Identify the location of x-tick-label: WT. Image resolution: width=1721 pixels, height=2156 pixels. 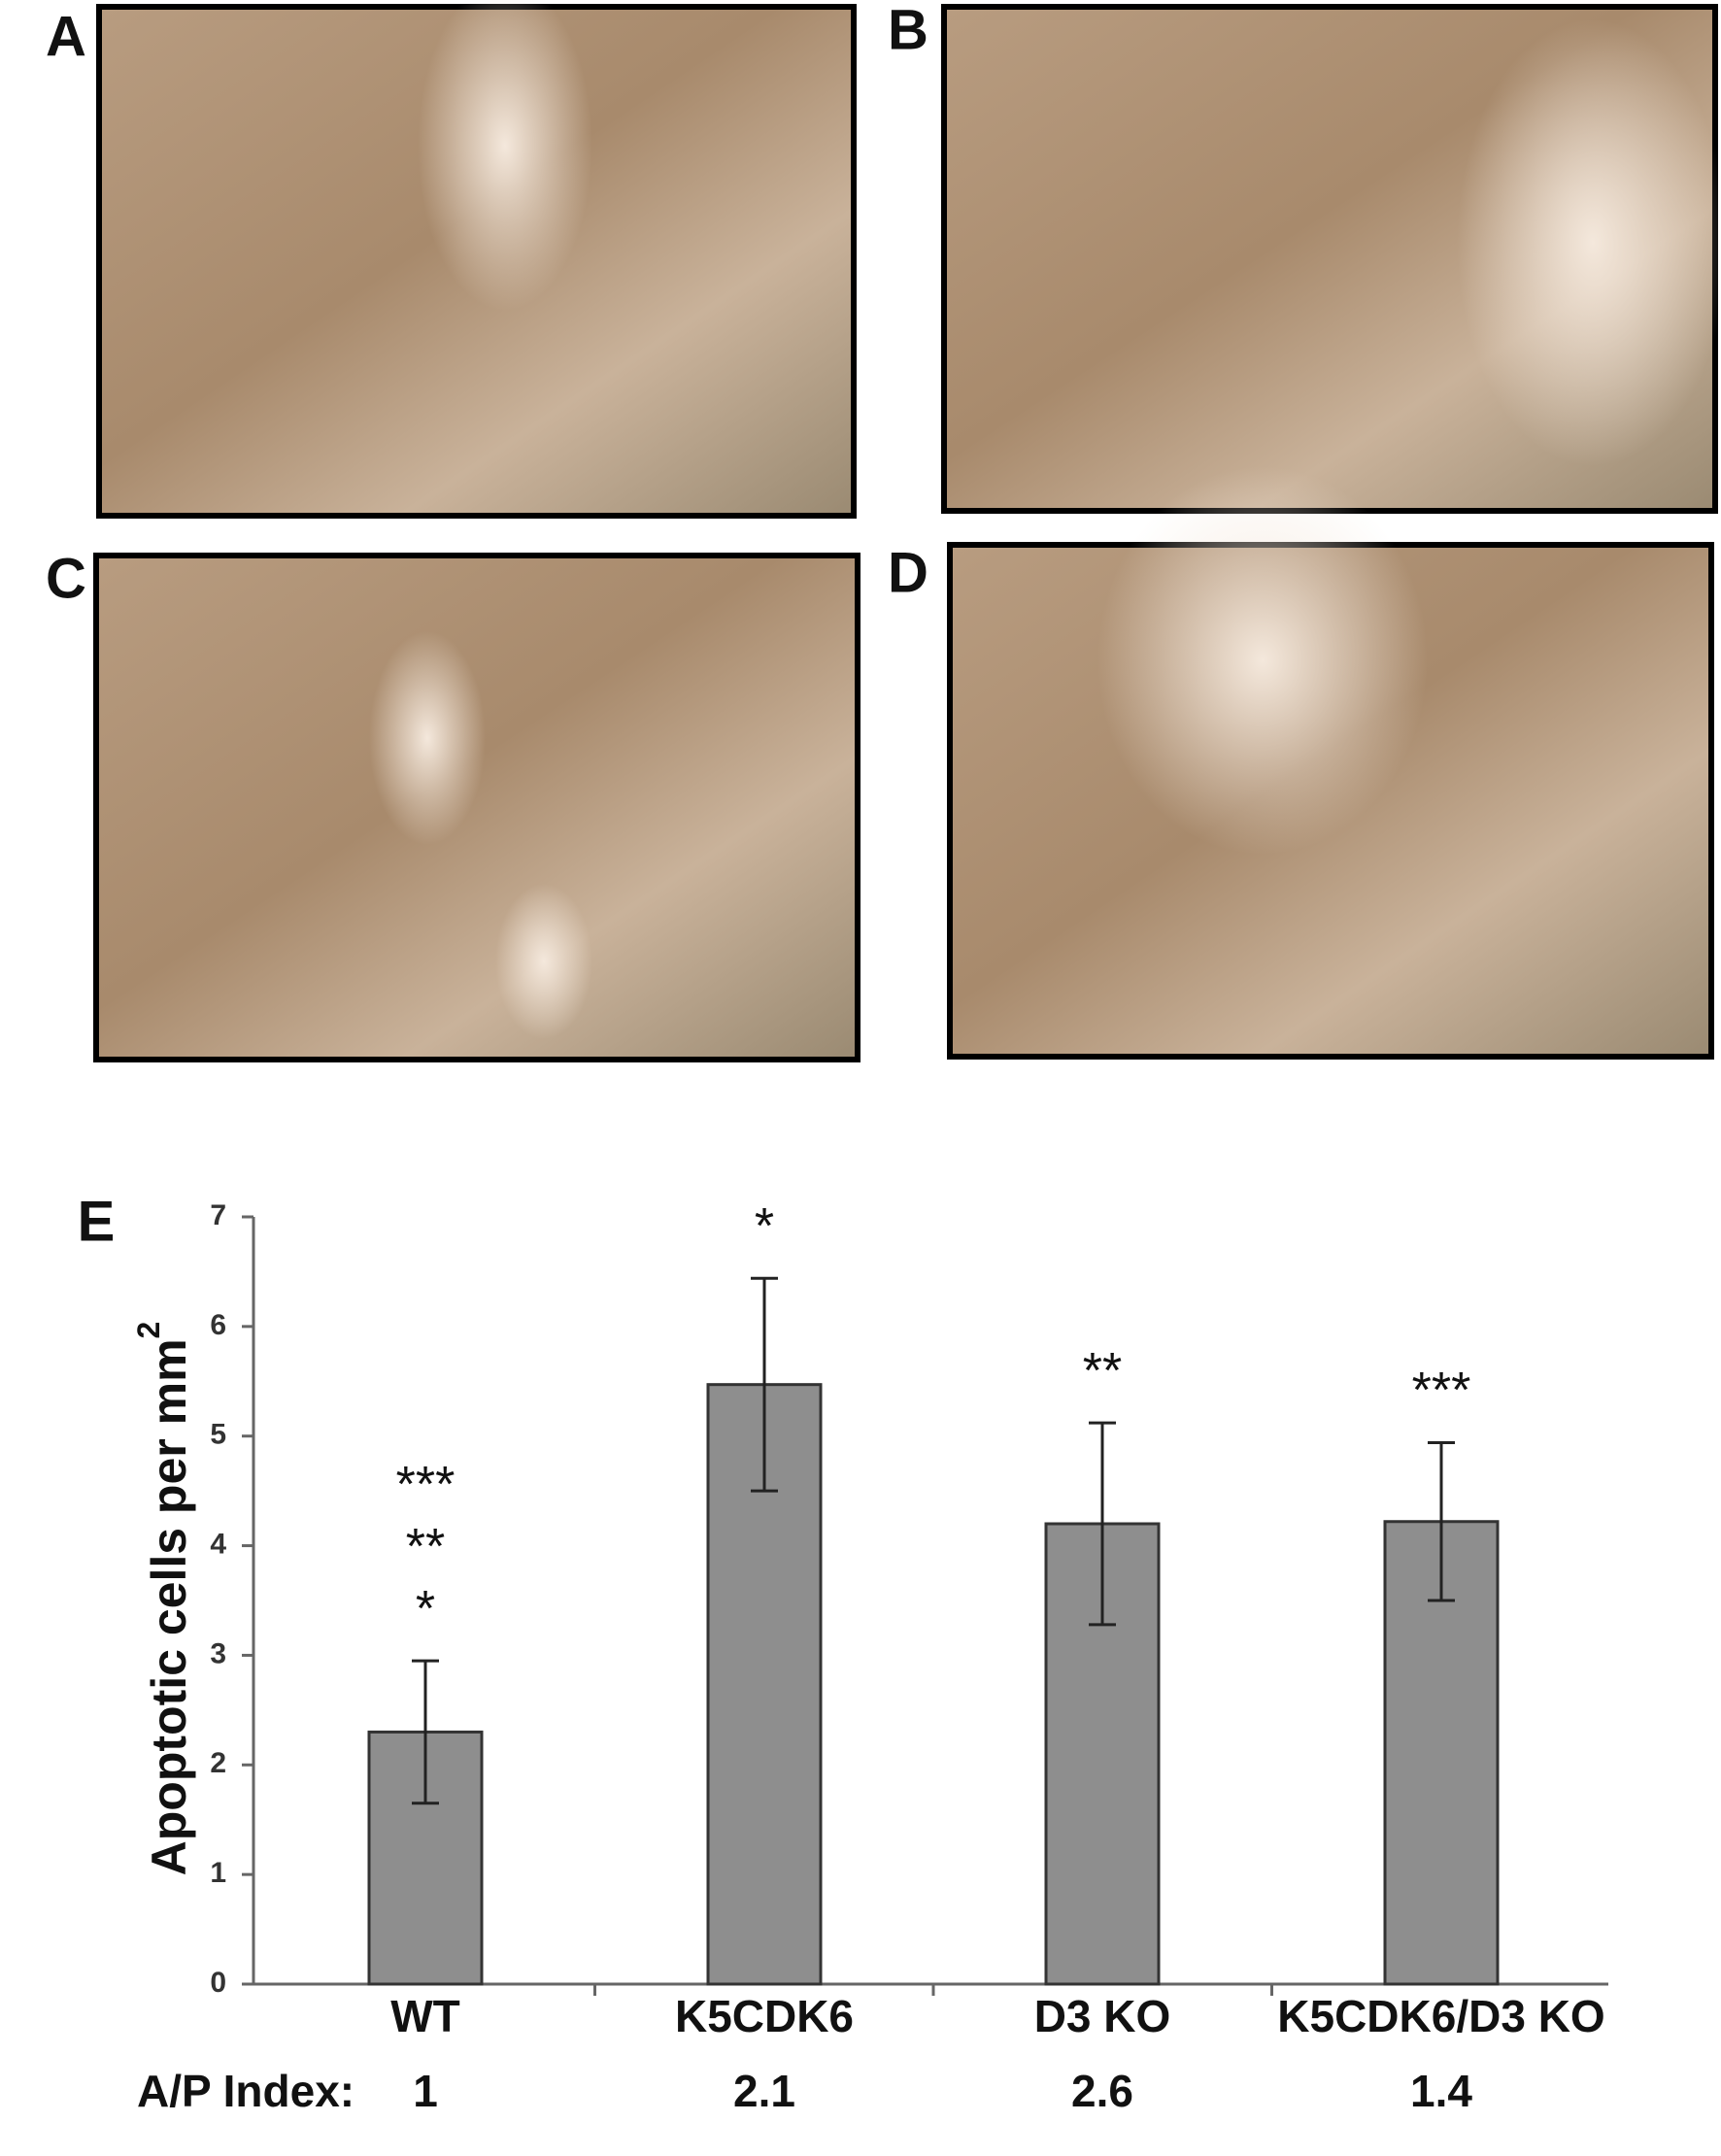
(425, 2016).